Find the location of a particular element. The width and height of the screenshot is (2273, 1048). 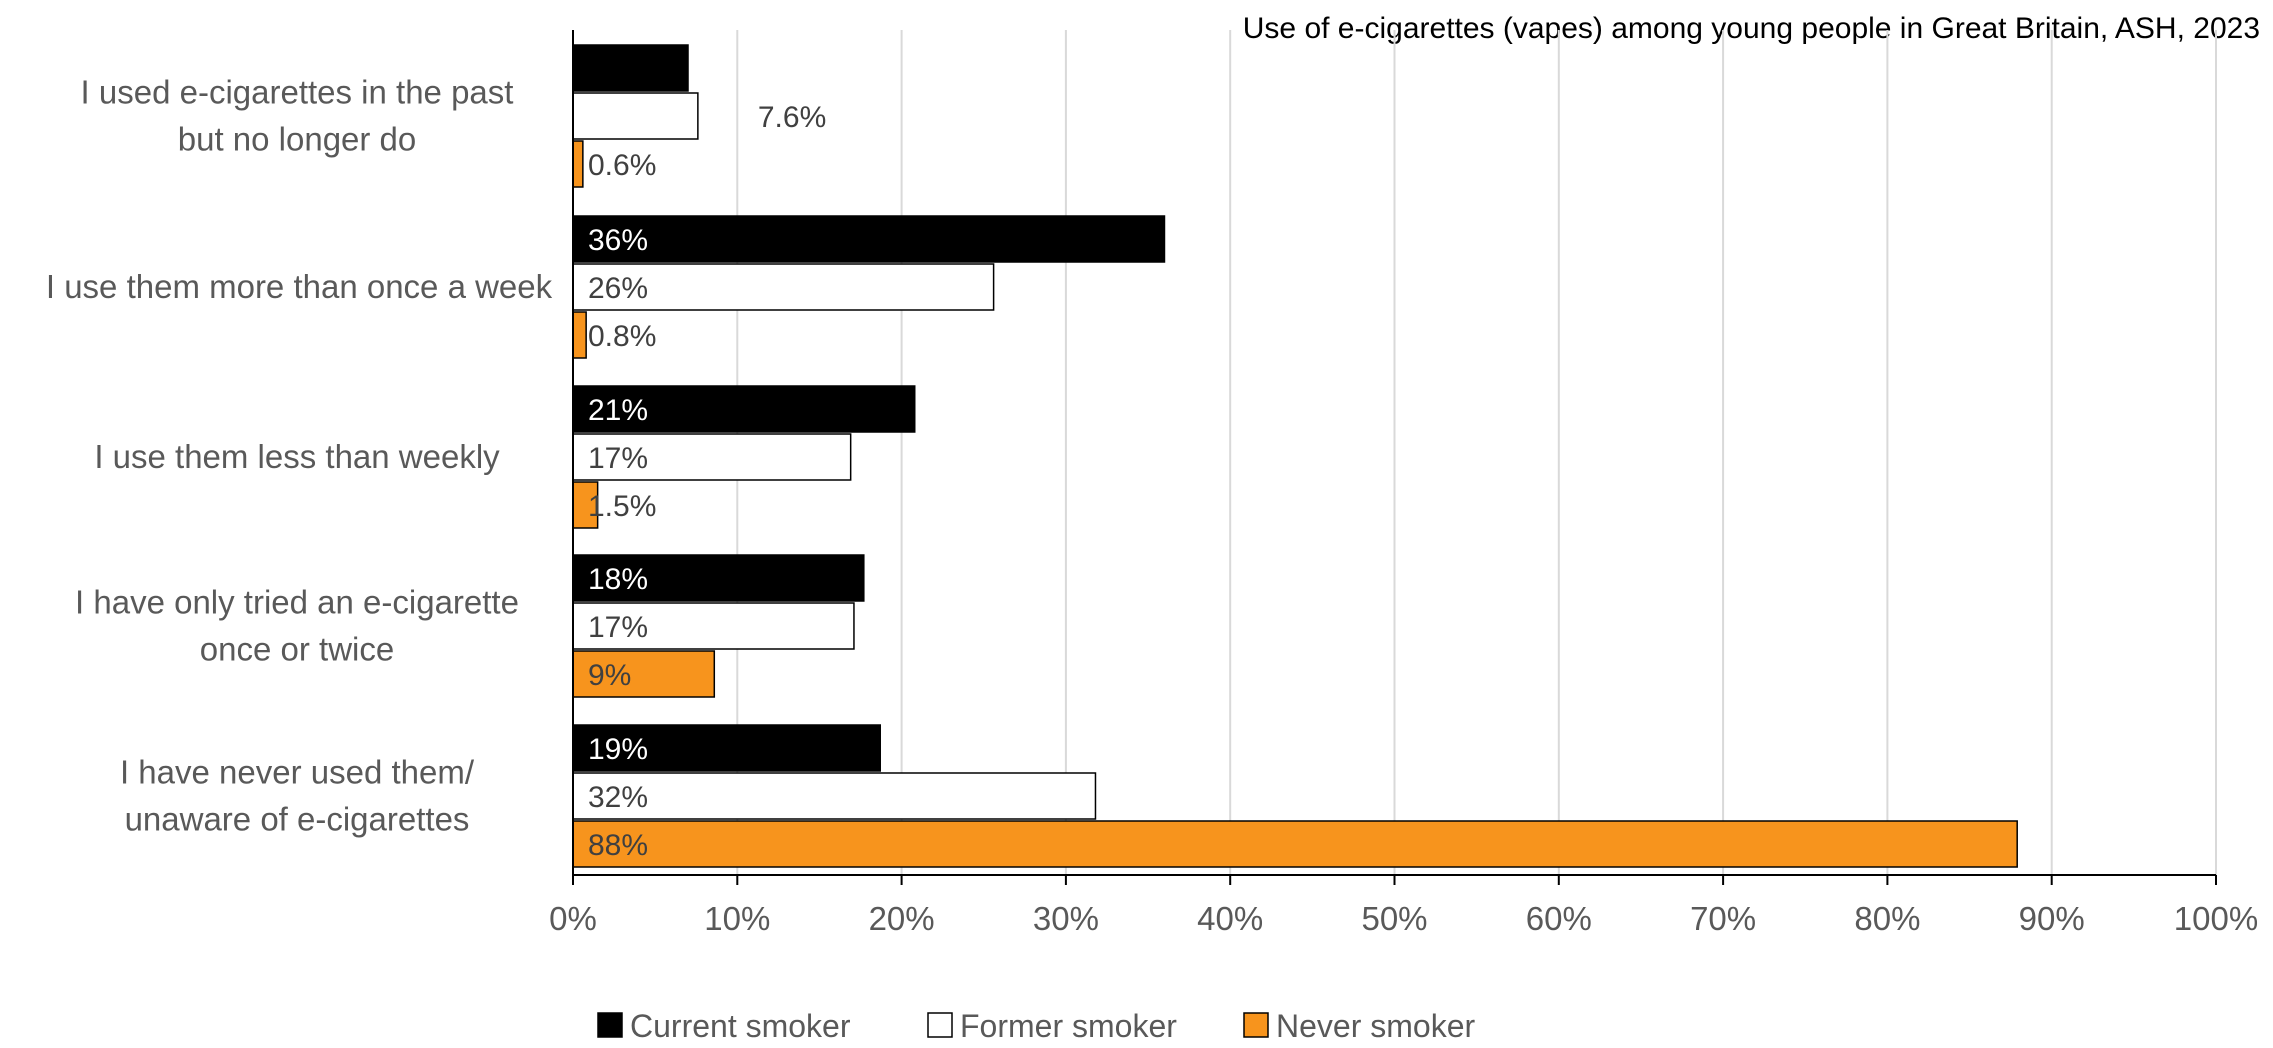

data-label: 7.0% is located at coordinates (817, 69).